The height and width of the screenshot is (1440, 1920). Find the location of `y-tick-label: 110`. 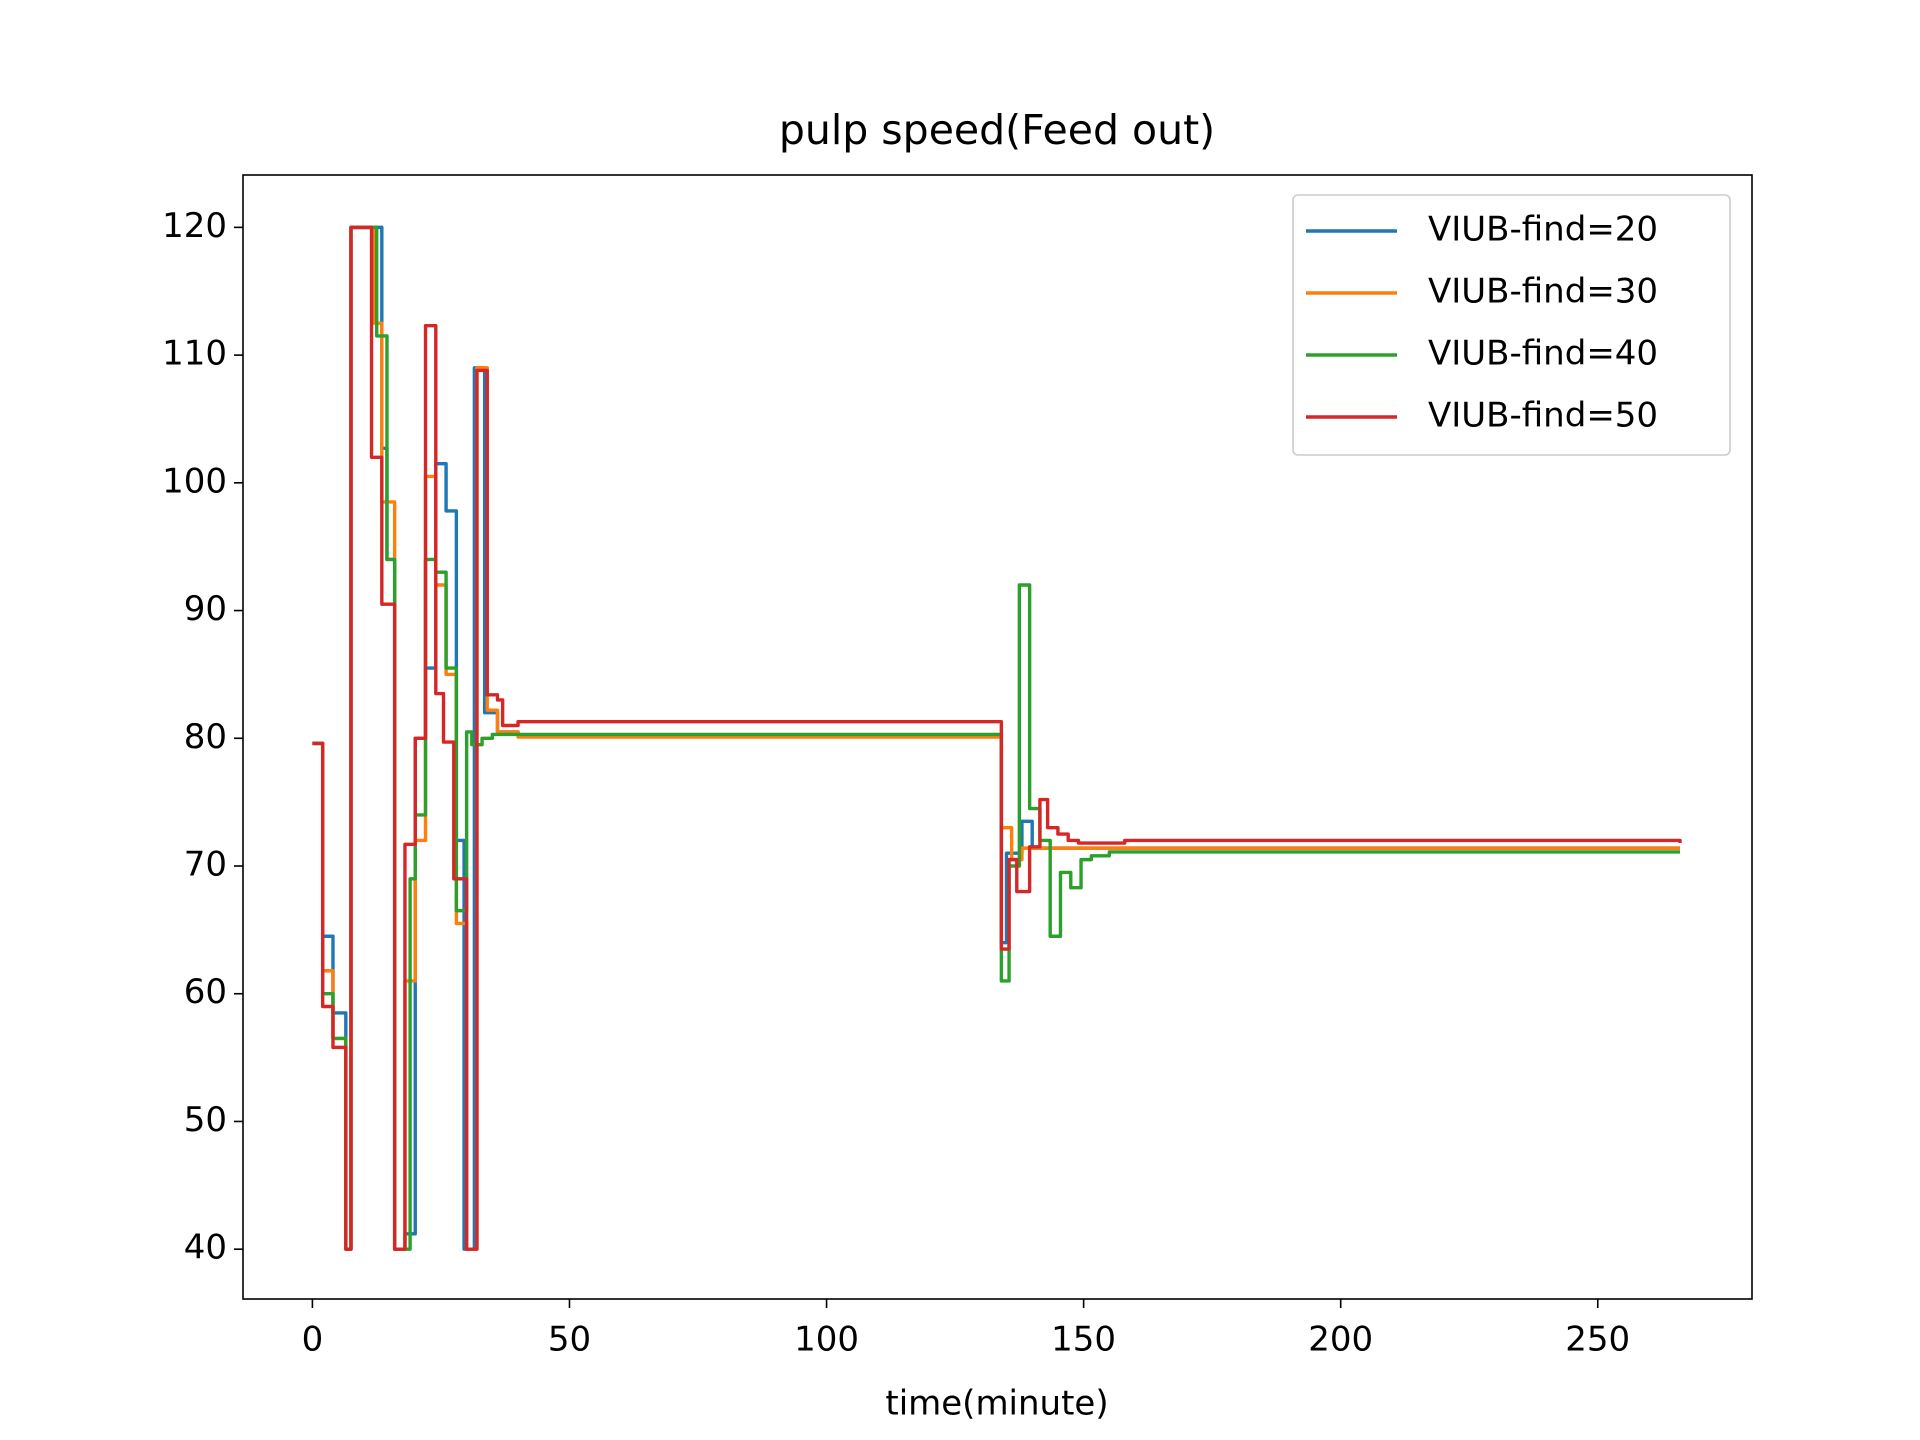

y-tick-label: 110 is located at coordinates (194, 354).